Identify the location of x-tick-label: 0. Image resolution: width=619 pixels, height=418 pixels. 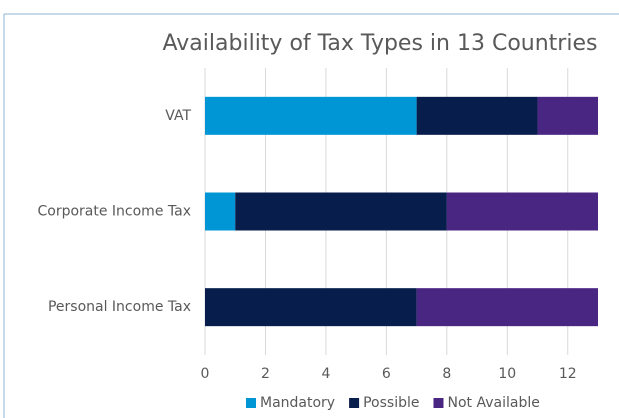
(205, 374).